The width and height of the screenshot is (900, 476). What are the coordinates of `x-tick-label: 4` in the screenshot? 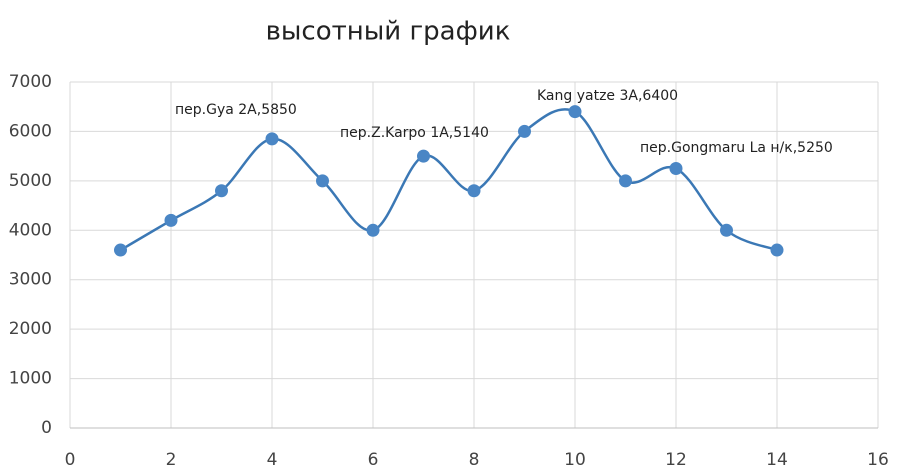 It's located at (272, 460).